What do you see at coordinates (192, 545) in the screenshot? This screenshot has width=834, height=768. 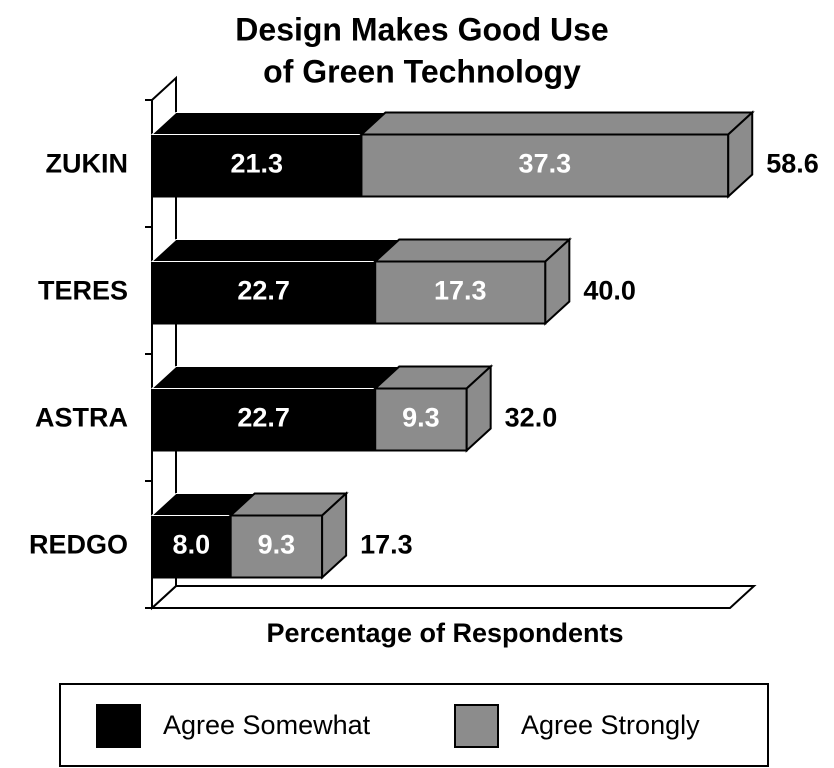 I see `data-label: 8.0` at bounding box center [192, 545].